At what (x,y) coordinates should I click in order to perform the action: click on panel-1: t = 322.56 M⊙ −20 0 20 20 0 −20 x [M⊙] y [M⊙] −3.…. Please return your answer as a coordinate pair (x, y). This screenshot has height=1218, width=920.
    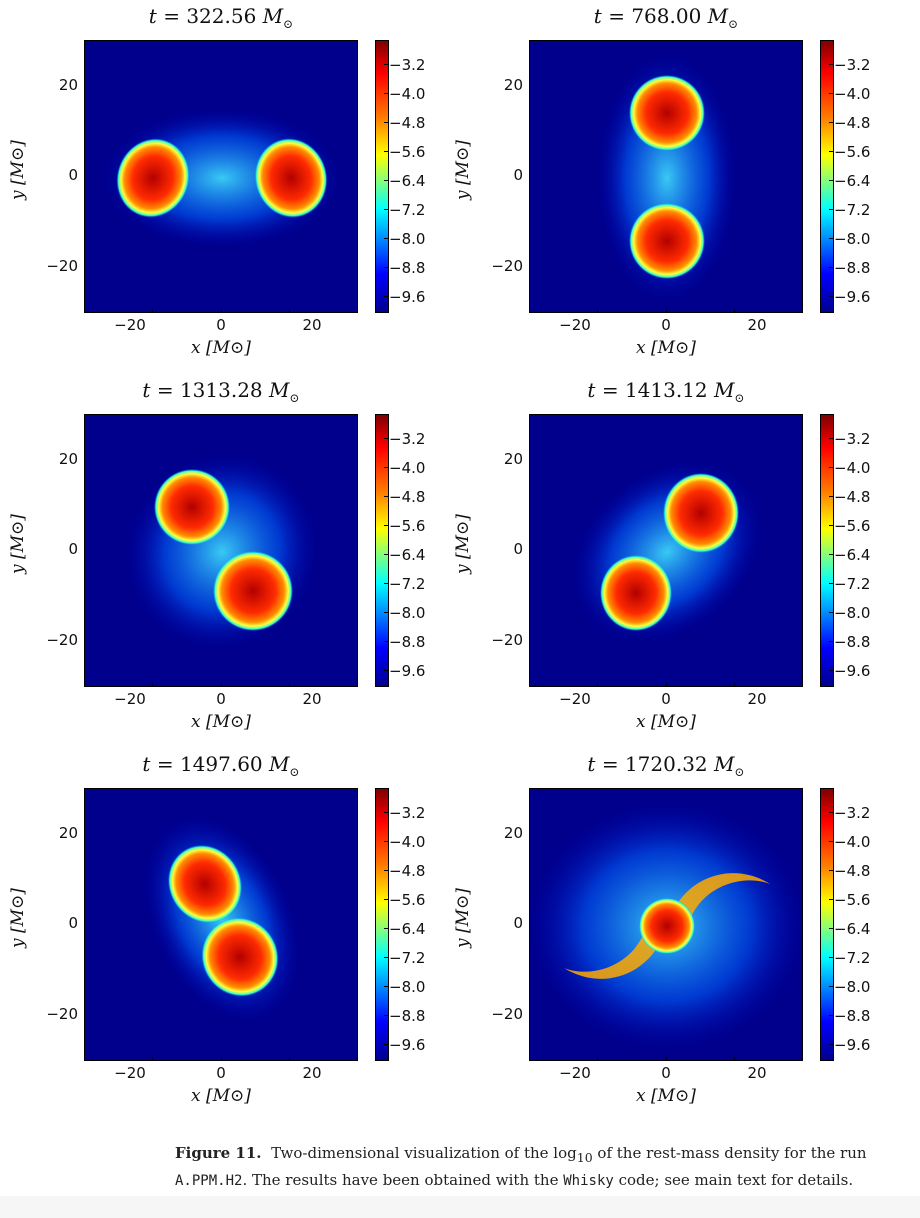
    Looking at the image, I should click on (222, 186).